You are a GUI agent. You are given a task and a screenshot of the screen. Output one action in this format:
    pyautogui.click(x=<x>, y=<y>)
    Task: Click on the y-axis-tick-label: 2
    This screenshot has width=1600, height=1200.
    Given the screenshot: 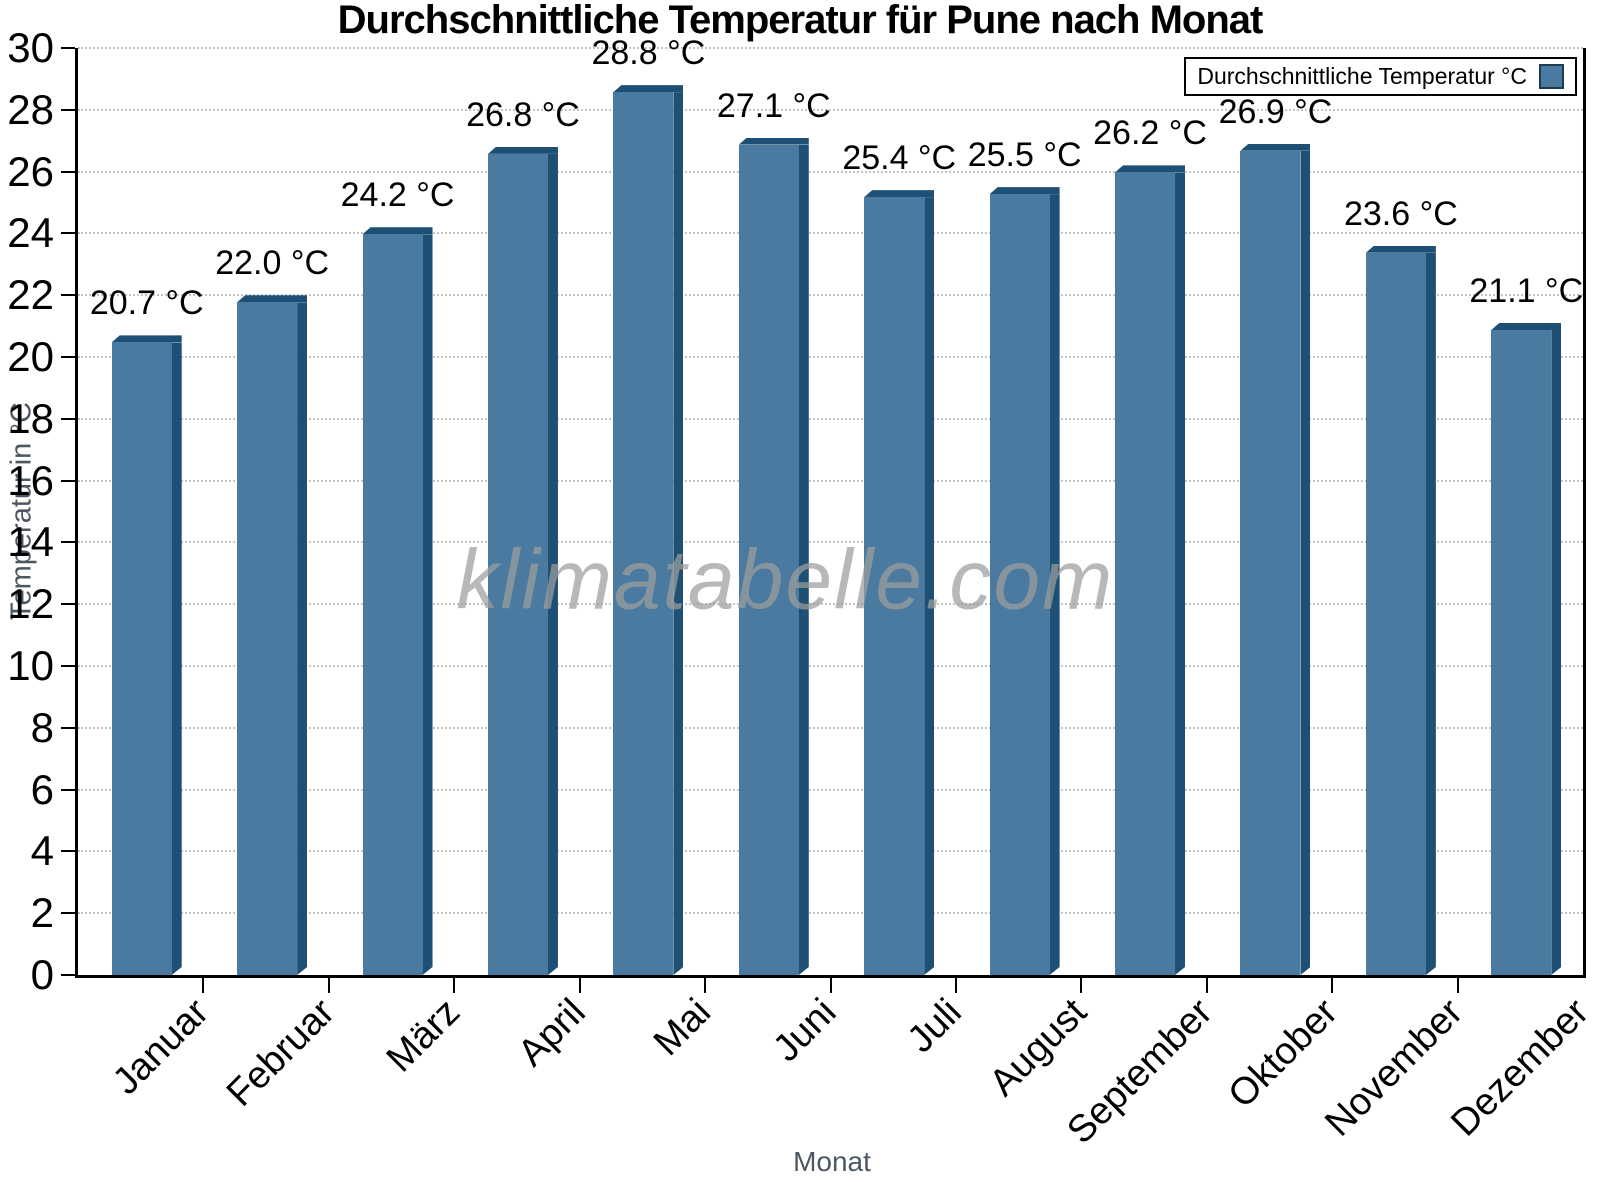 What is the action you would take?
    pyautogui.click(x=42, y=913)
    